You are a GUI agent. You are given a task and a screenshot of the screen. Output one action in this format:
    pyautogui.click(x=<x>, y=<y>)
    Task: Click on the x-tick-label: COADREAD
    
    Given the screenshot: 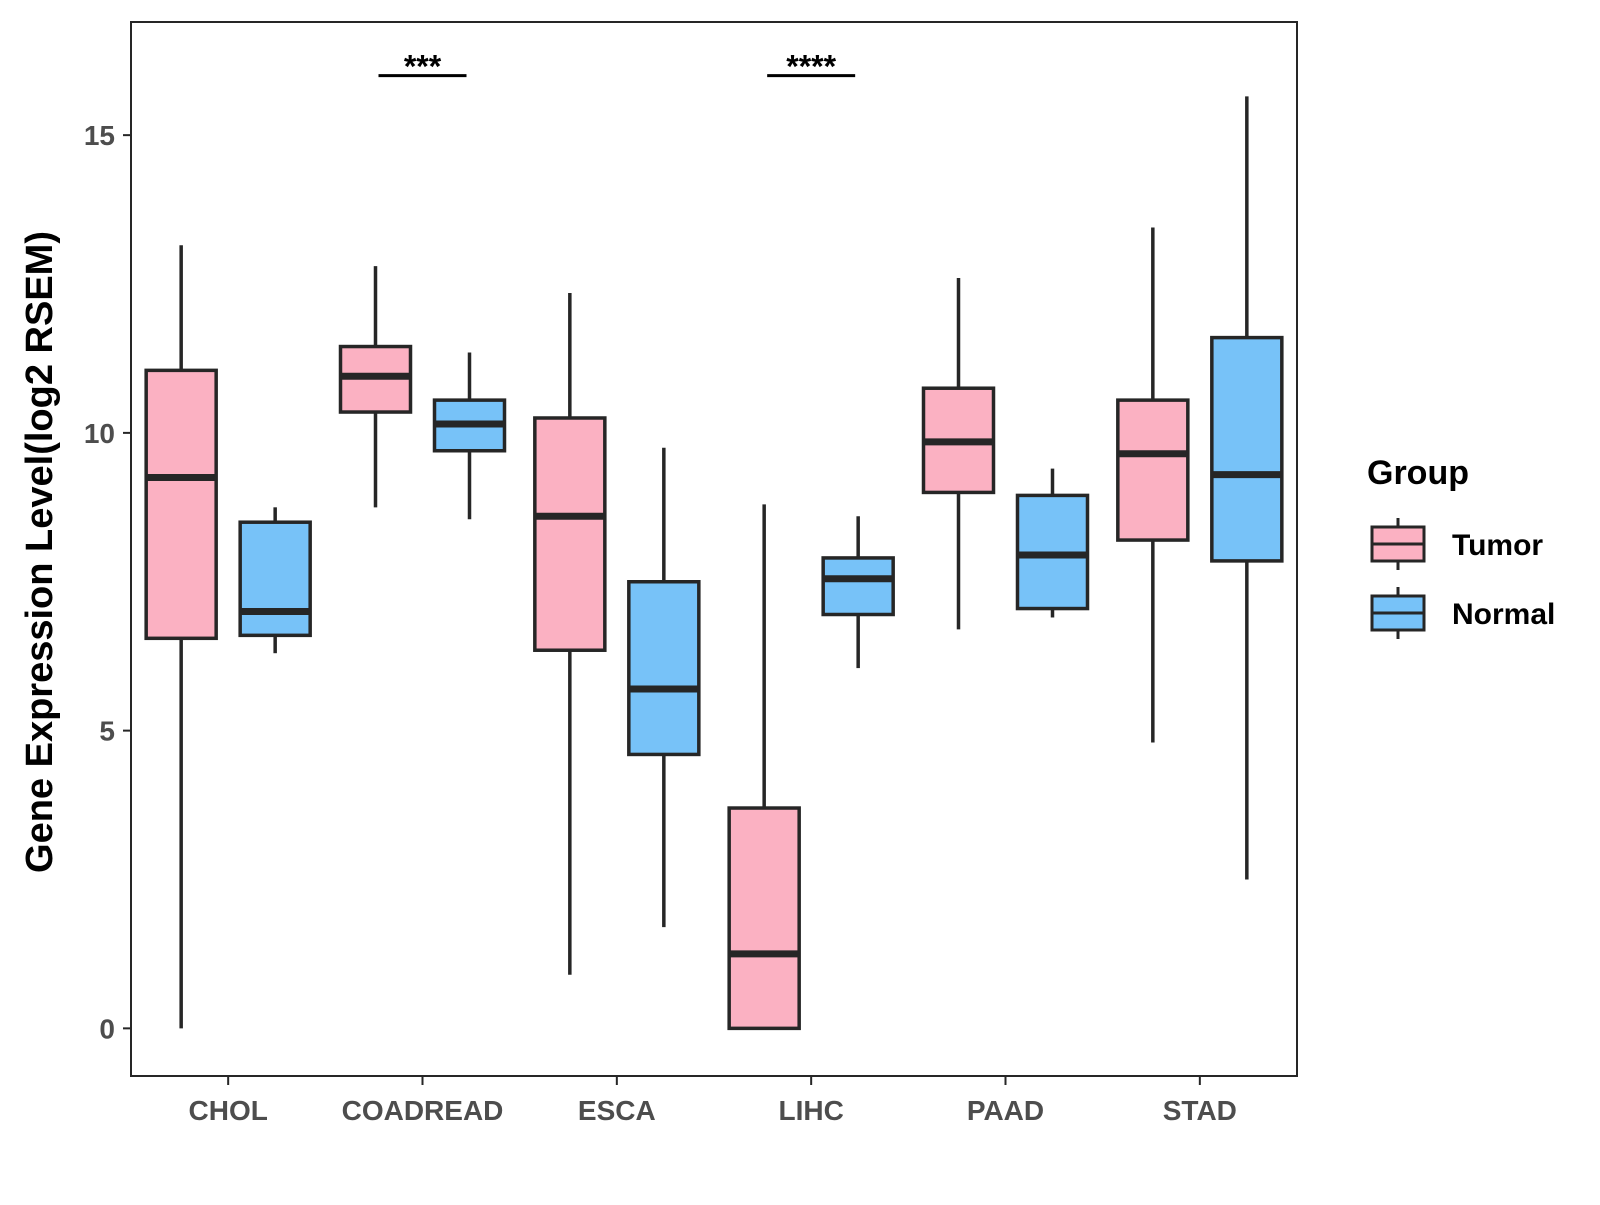 What is the action you would take?
    pyautogui.click(x=423, y=1110)
    